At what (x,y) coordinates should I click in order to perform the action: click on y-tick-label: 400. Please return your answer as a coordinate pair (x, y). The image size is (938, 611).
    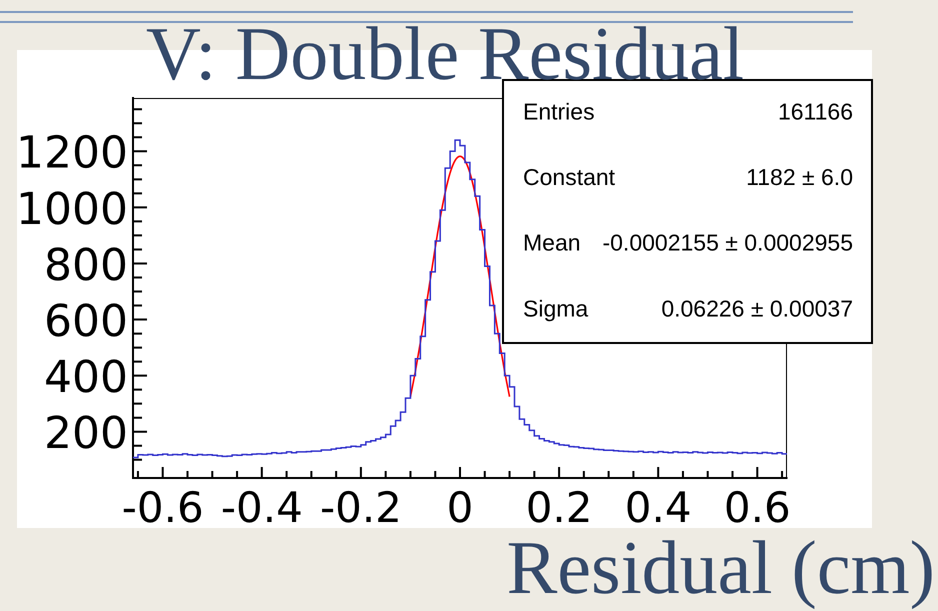
    Looking at the image, I should click on (86, 378).